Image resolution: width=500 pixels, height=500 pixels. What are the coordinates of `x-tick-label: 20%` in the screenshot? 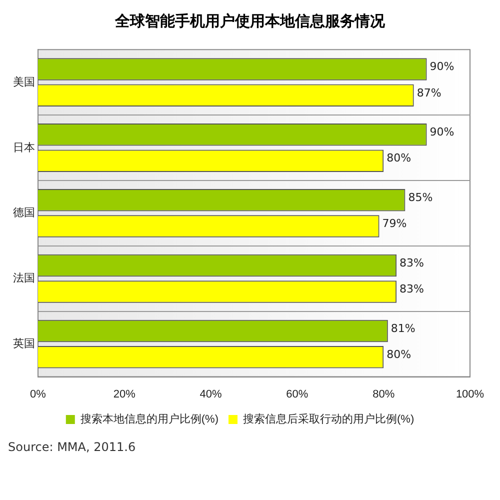 It's located at (124, 394).